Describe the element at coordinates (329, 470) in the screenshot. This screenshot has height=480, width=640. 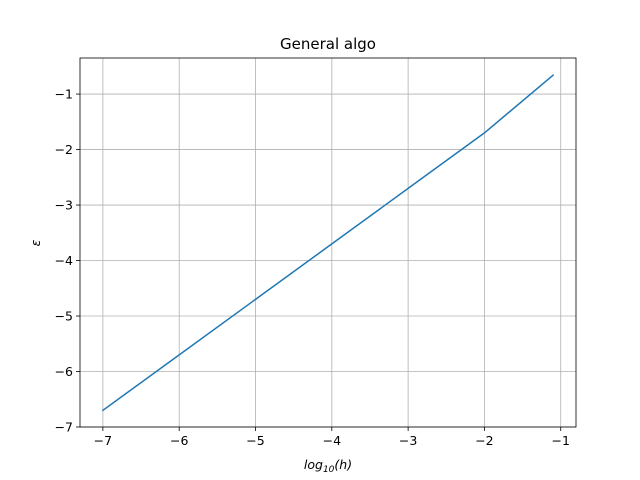
I see `x-axis-label-subscript: 10` at that location.